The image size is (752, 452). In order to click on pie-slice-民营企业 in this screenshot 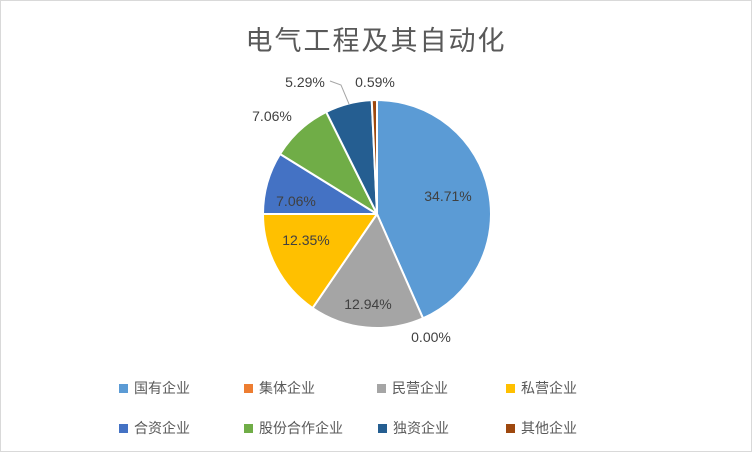, I will do `click(368, 271)`.